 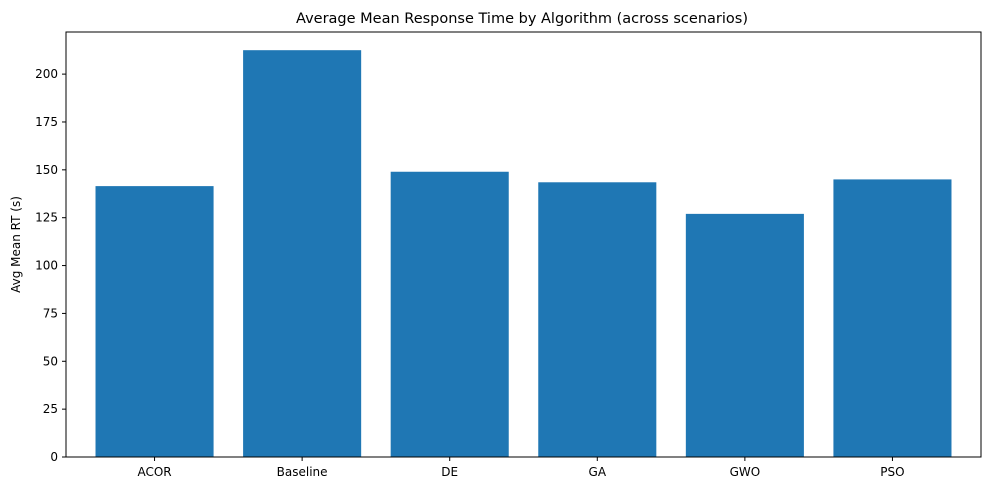 I want to click on y-tick-label: 125, so click(x=46, y=218).